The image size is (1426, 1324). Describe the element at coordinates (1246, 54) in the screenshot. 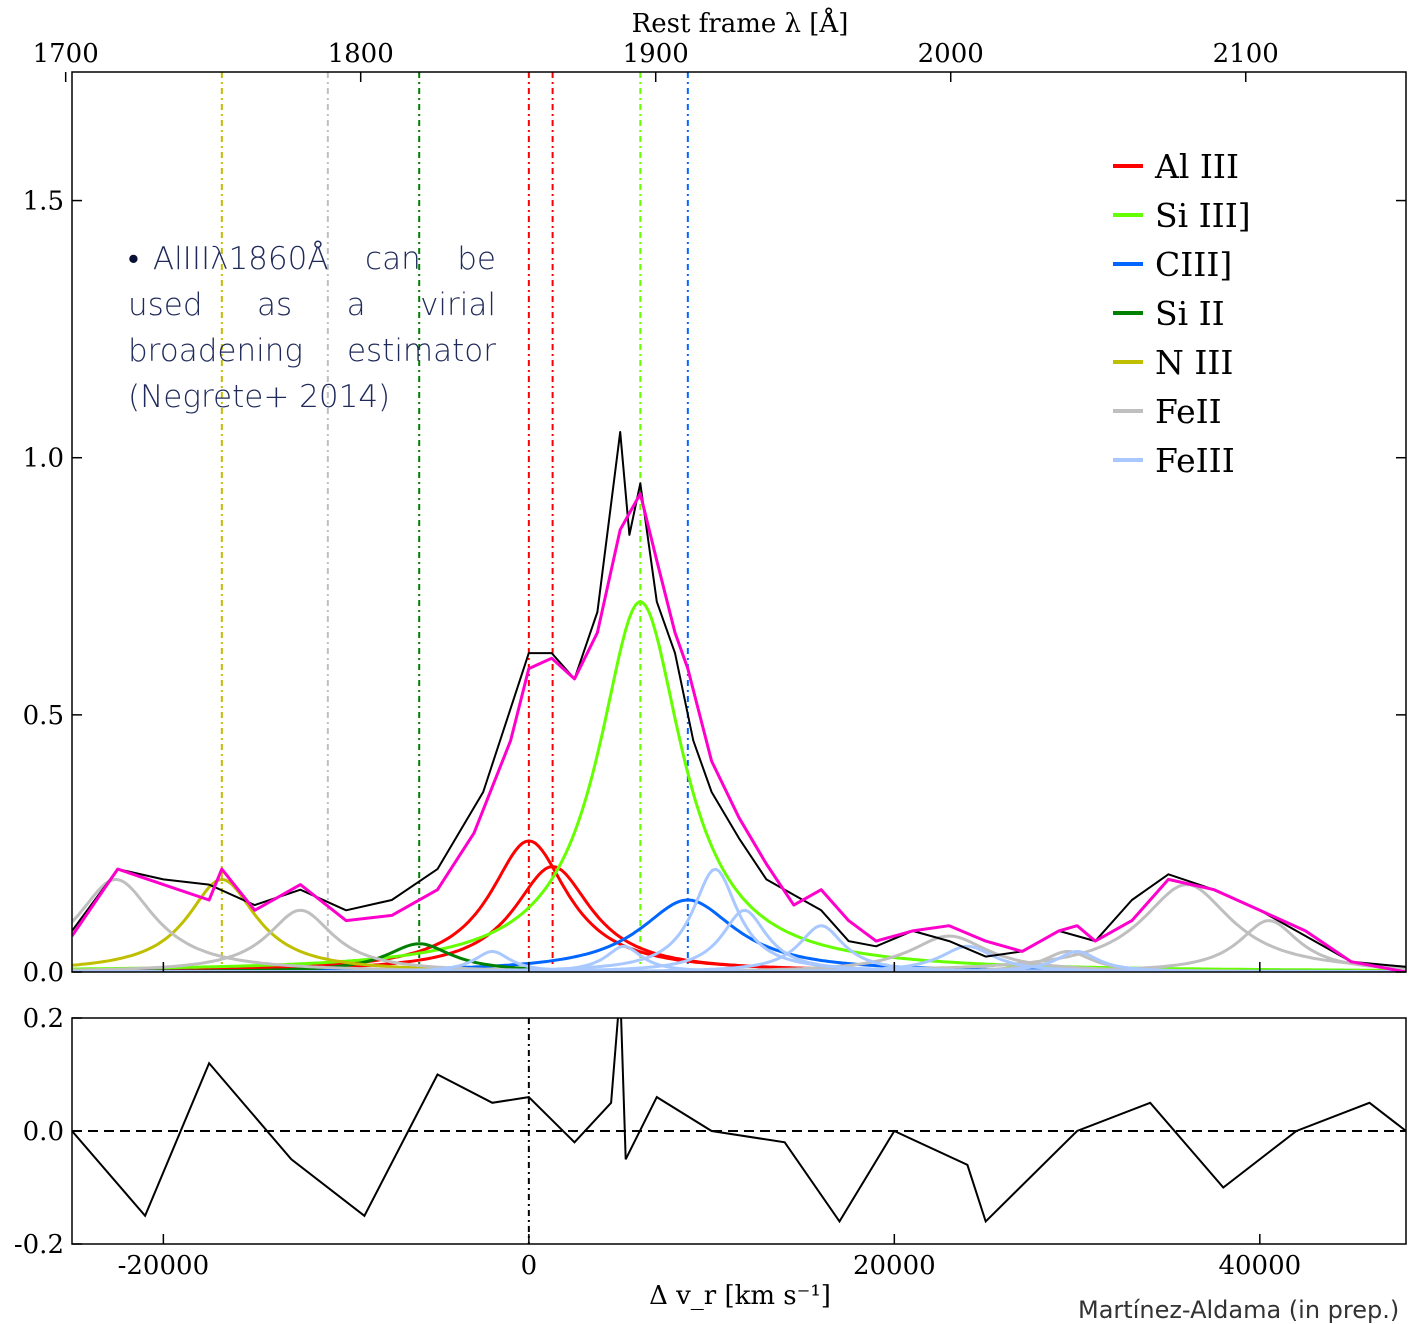

I see `top-tick-label: 2100` at that location.